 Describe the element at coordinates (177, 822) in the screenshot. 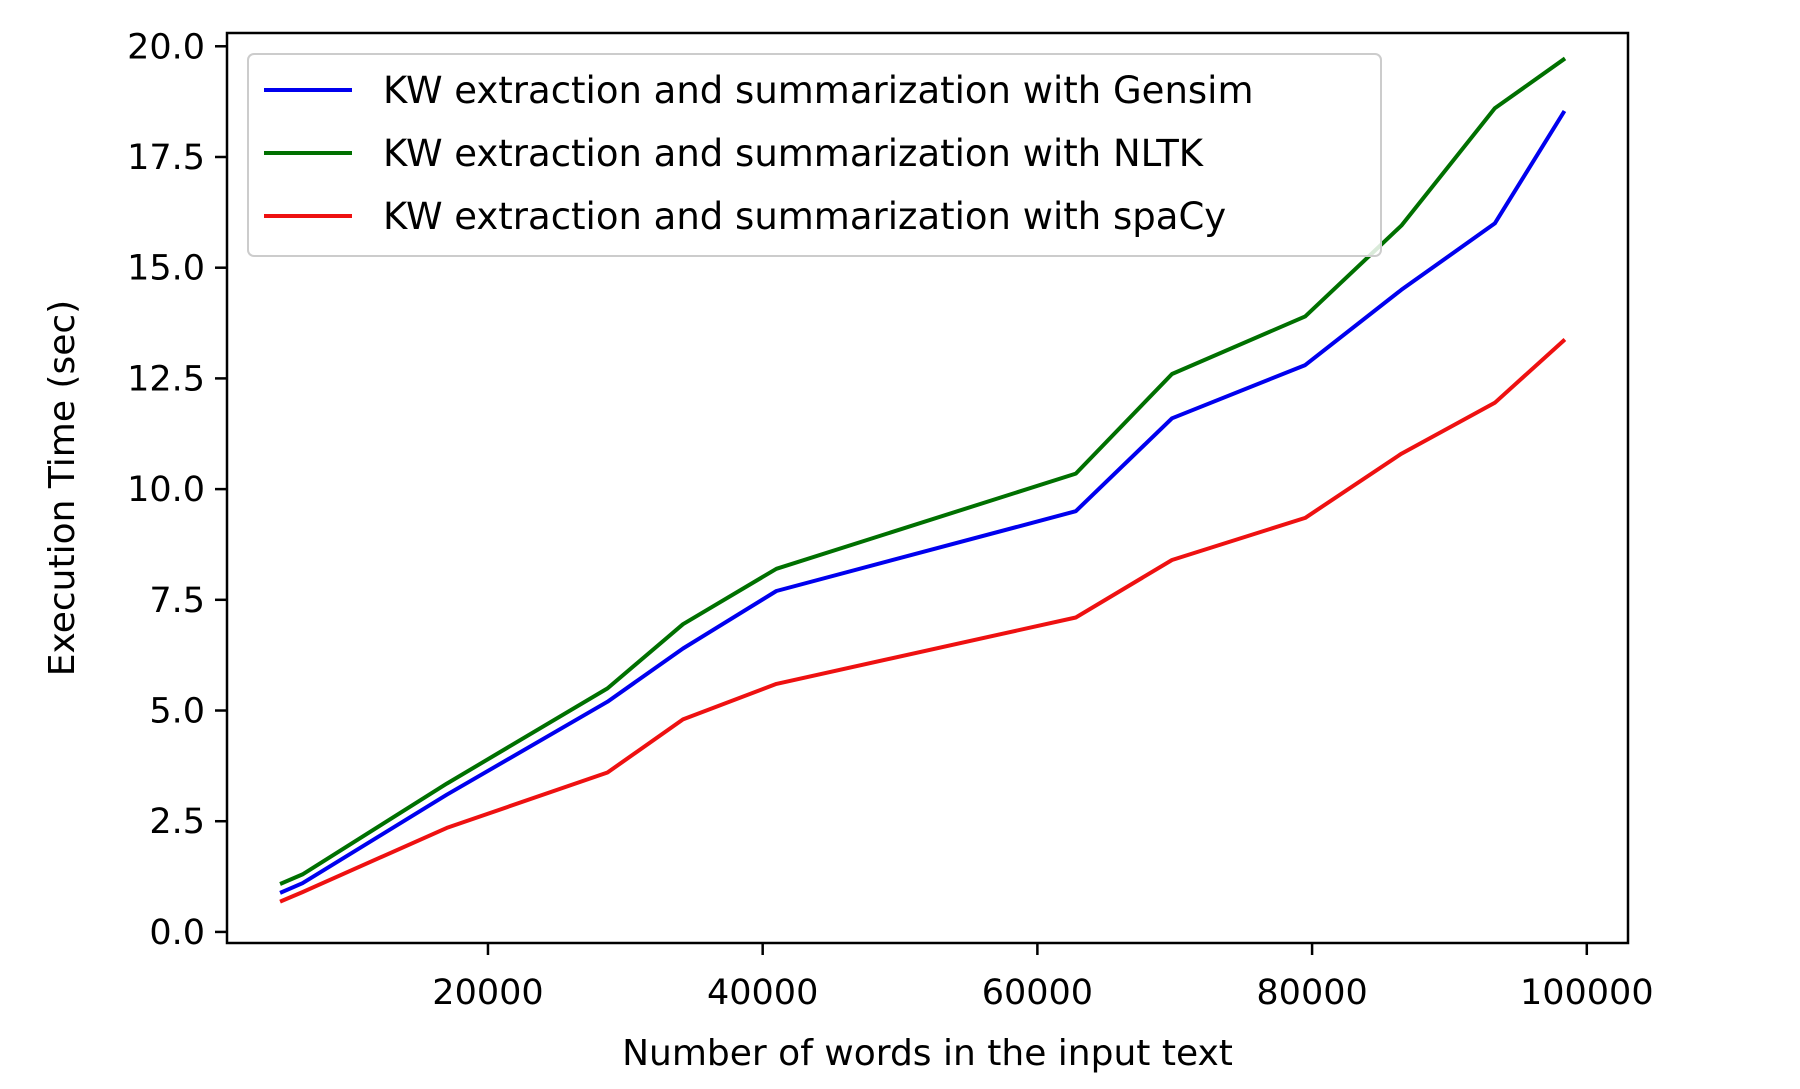

I see `y-tick-label: 2.5` at that location.